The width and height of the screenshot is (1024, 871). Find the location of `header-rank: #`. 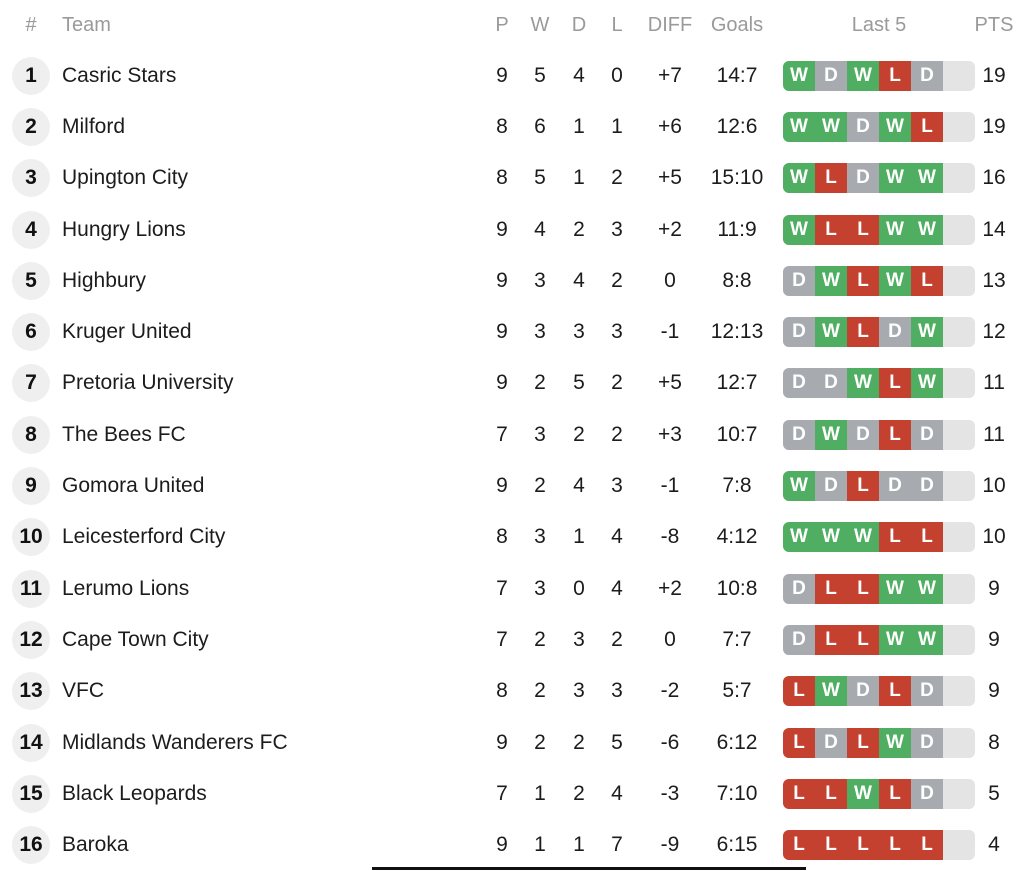

header-rank: # is located at coordinates (31, 24).